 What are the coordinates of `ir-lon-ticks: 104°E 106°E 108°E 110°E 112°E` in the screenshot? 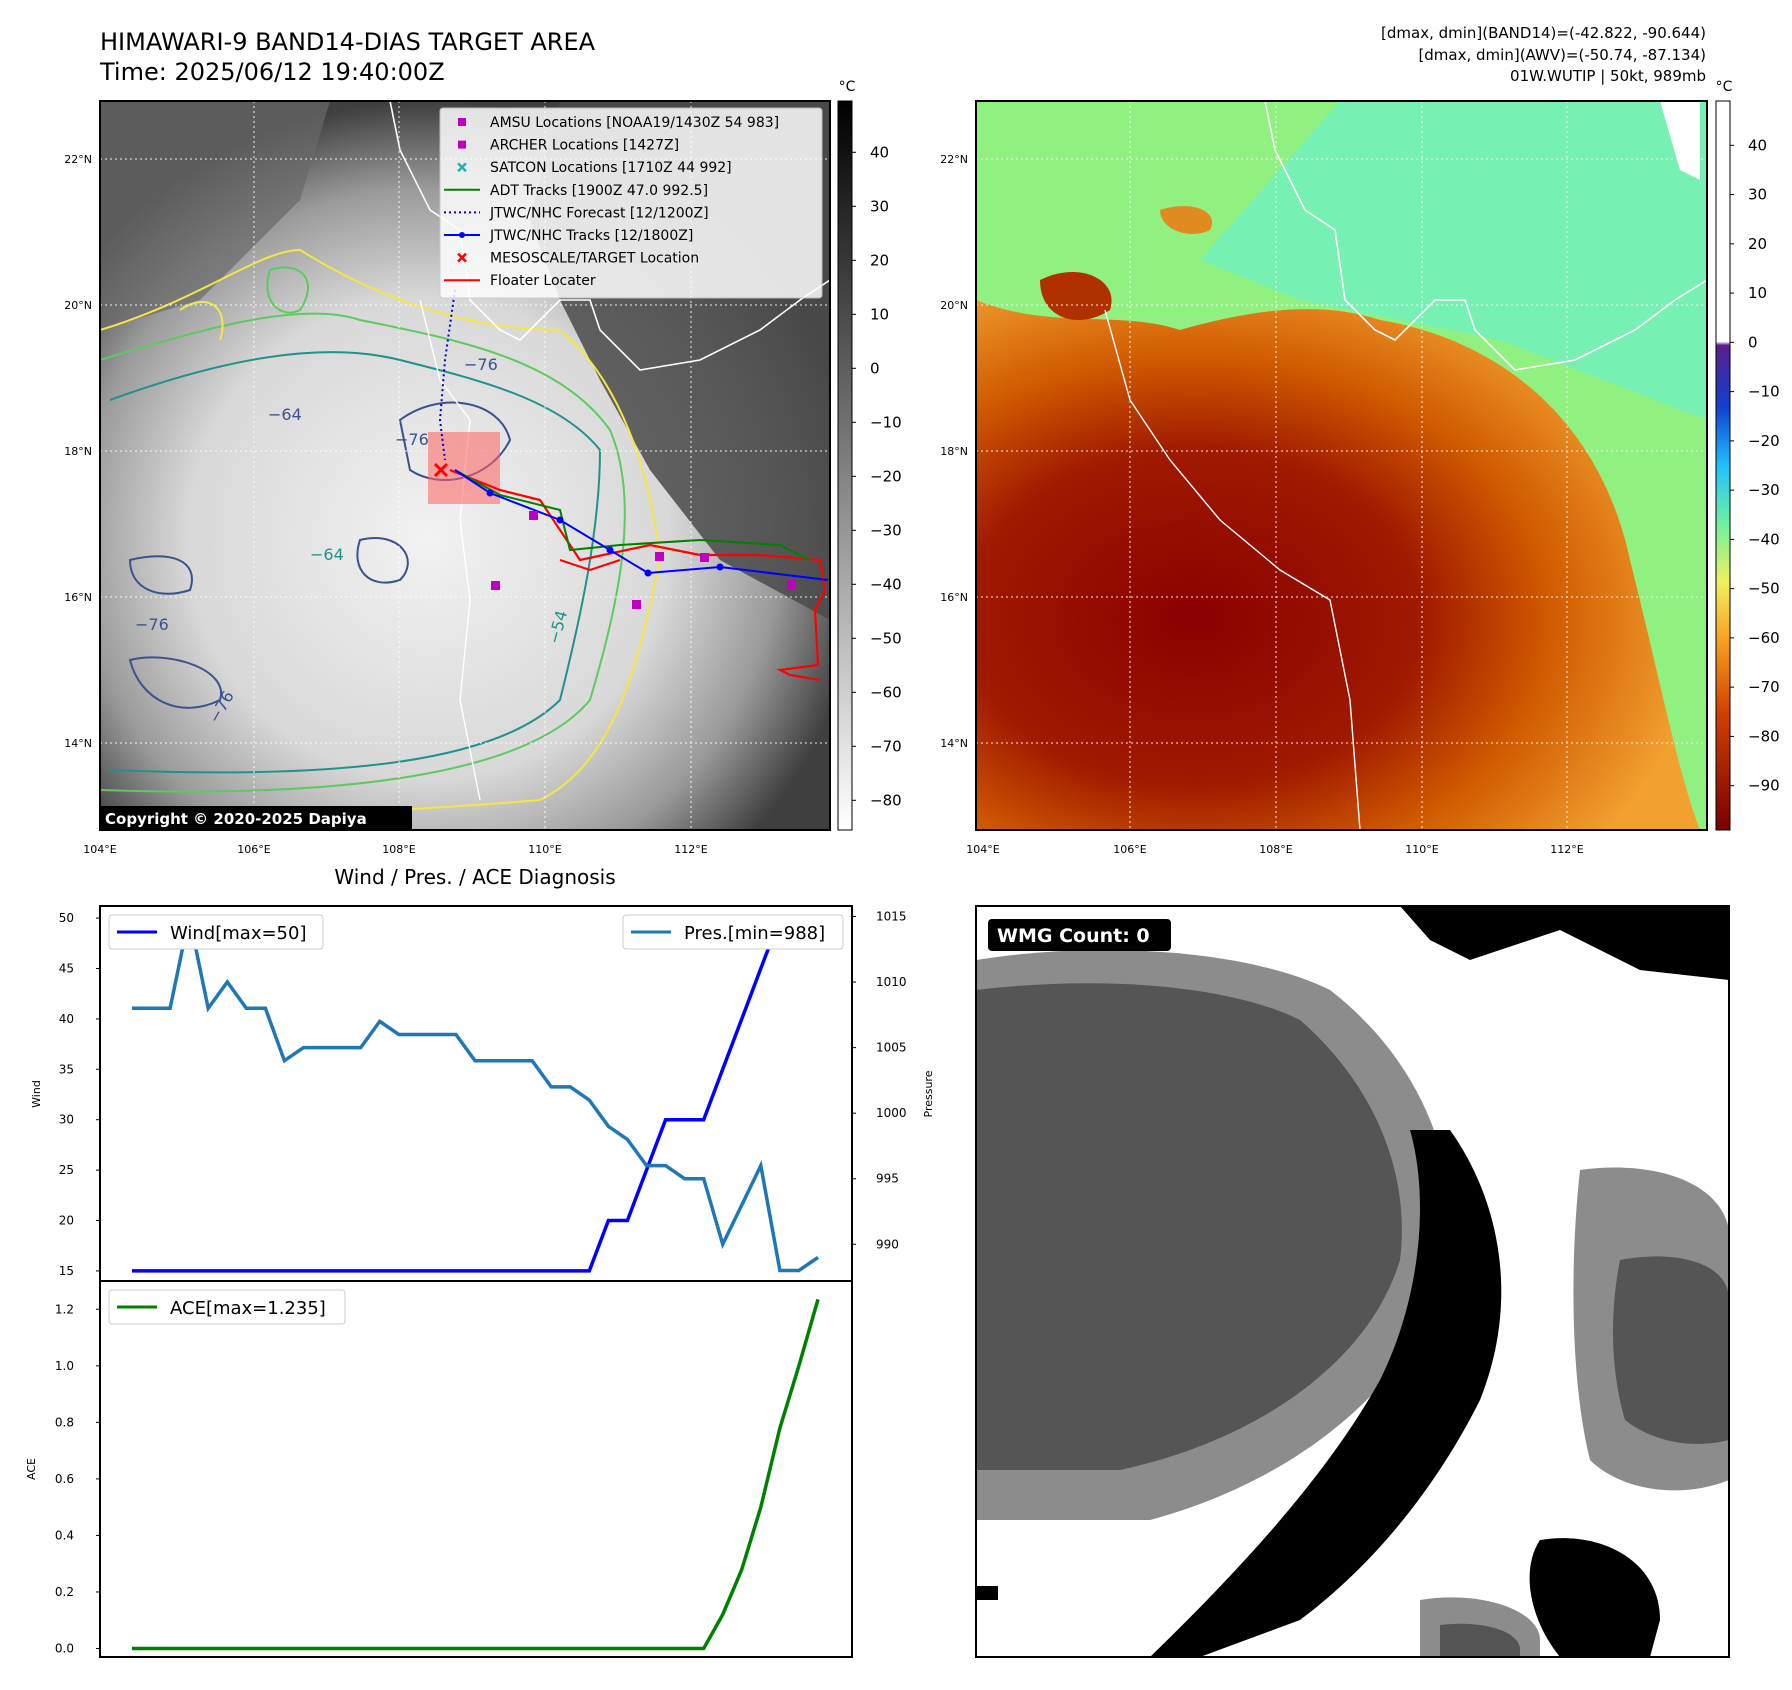 It's located at (395, 849).